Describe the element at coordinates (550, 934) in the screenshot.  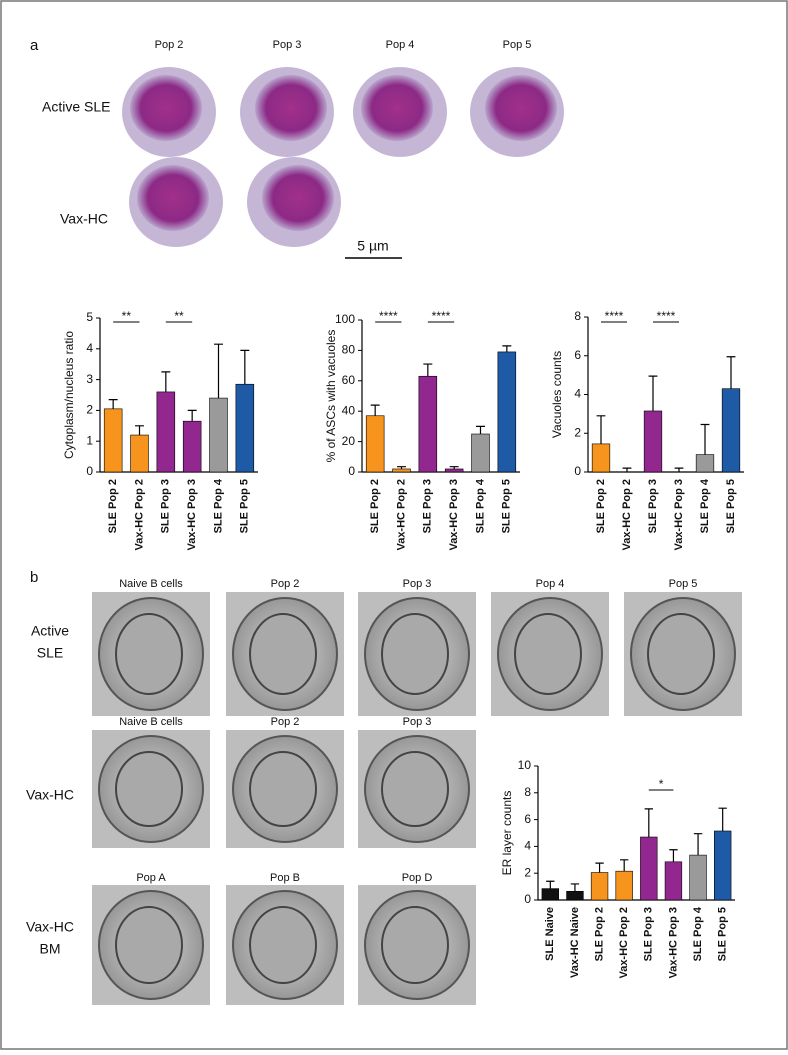
I see `x-tick-label: SLE Naive` at that location.